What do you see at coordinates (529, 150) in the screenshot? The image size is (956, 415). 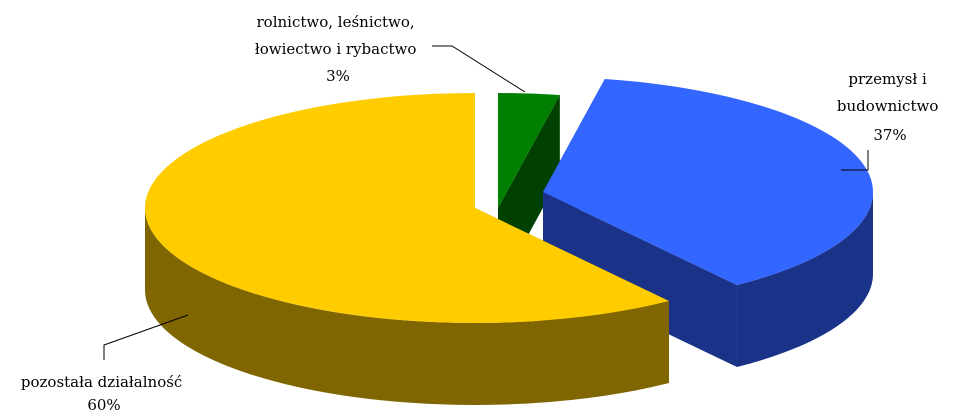 I see `slice-top-agriculture` at bounding box center [529, 150].